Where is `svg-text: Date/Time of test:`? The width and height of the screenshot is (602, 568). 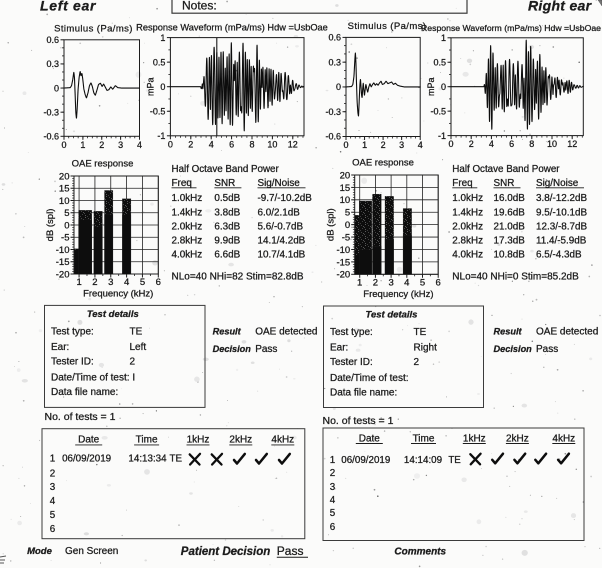
svg-text: Date/Time of test: is located at coordinates (369, 378).